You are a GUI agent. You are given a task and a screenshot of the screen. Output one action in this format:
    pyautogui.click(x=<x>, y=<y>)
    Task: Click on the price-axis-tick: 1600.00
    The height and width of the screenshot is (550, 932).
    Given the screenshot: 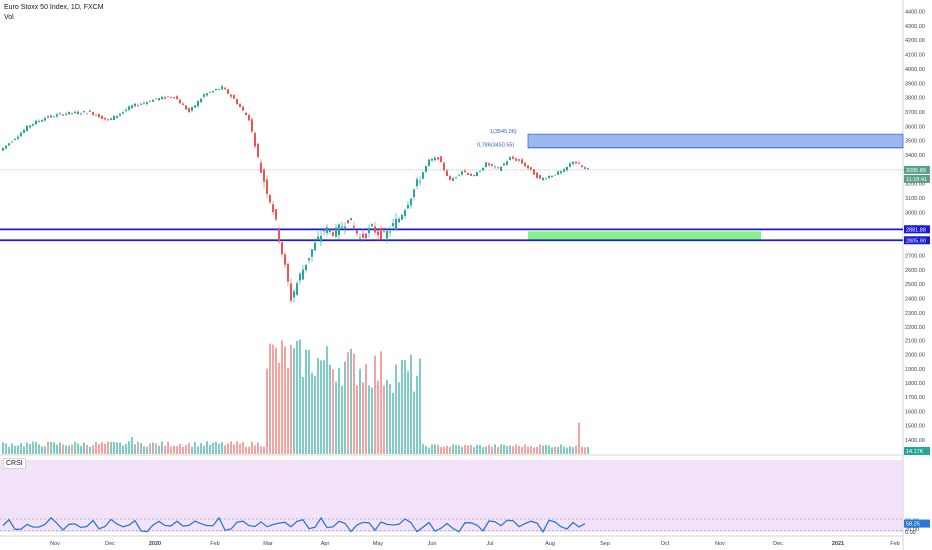 What is the action you would take?
    pyautogui.click(x=915, y=412)
    